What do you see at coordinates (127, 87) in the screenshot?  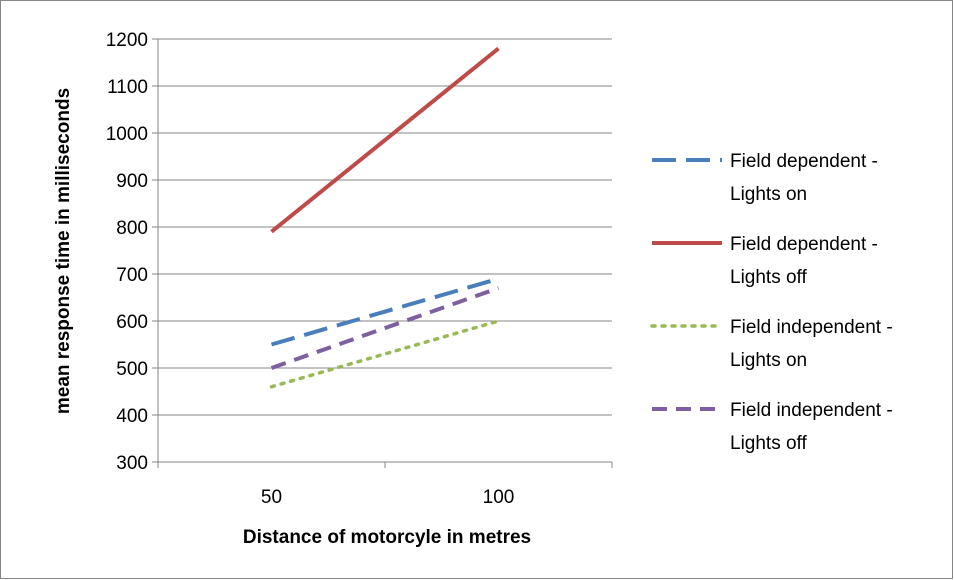 I see `y-tick-label: 1100` at bounding box center [127, 87].